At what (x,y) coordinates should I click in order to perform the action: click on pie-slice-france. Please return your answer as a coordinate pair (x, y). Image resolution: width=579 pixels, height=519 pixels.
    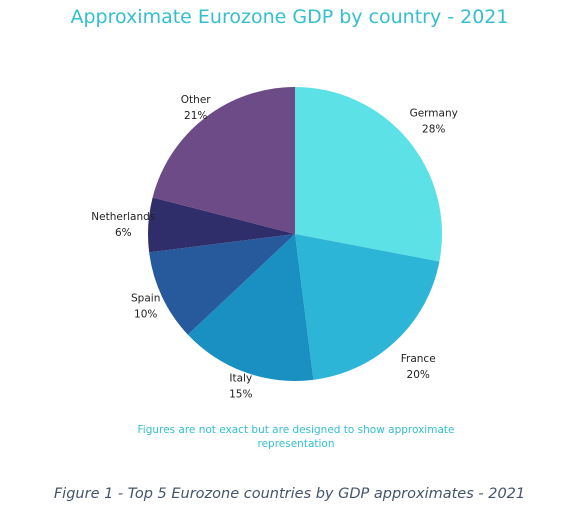
    Looking at the image, I should click on (367, 307).